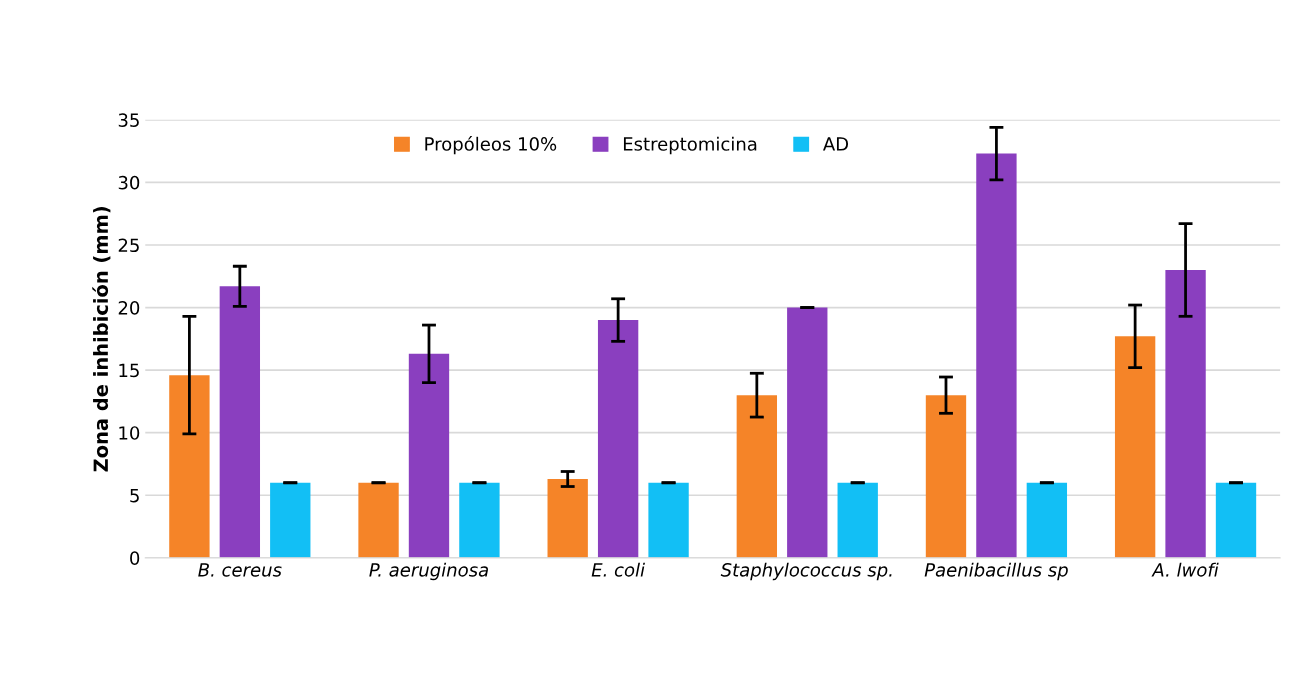  I want to click on y-tick-label: 10, so click(129, 433).